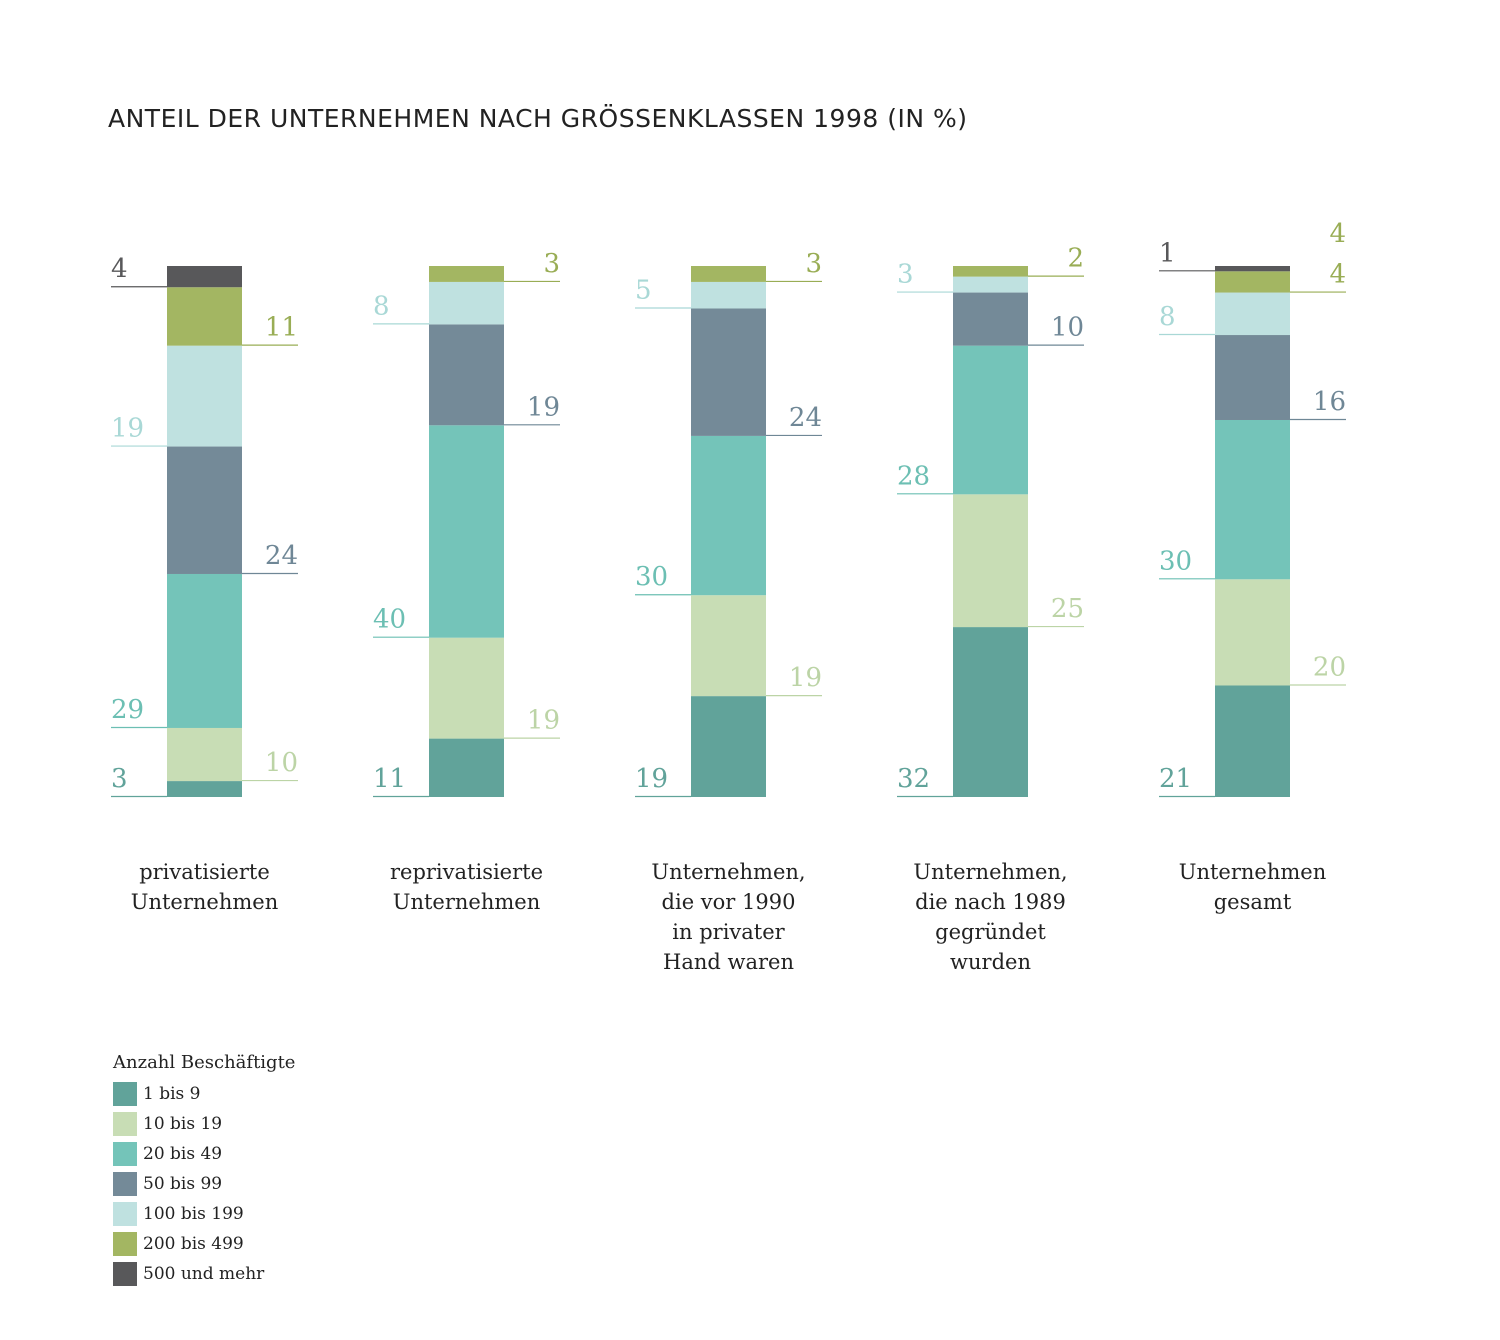 This screenshot has height=1340, width=1500. I want to click on legend-label: 500 und mehr, so click(204, 1274).